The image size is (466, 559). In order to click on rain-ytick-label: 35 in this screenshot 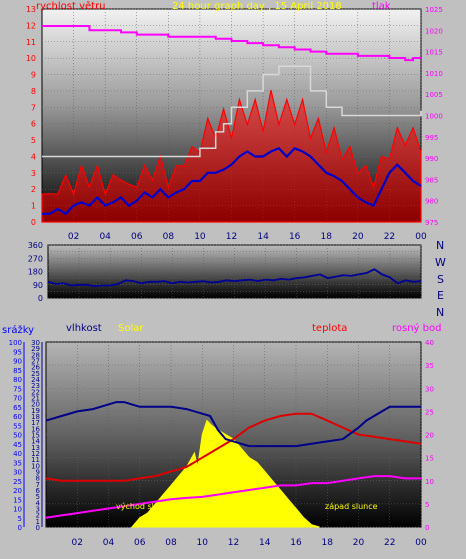, I will do `click(17, 463)`.